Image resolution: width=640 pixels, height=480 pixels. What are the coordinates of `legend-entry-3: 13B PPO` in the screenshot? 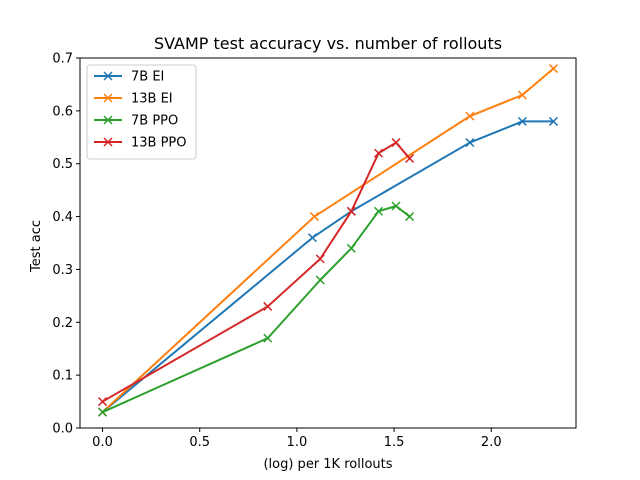 It's located at (140, 143).